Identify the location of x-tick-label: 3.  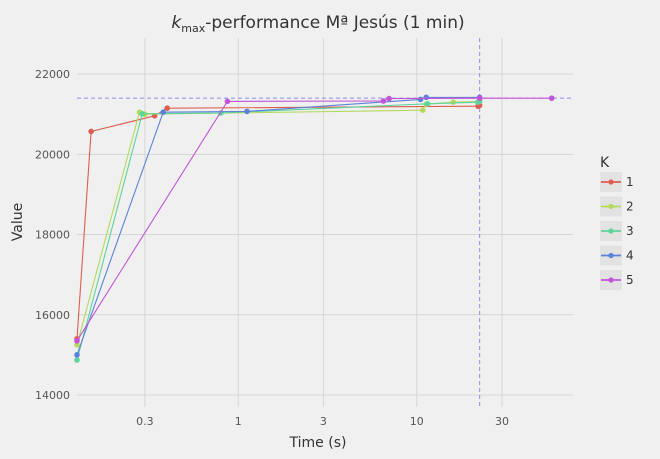
(323, 421).